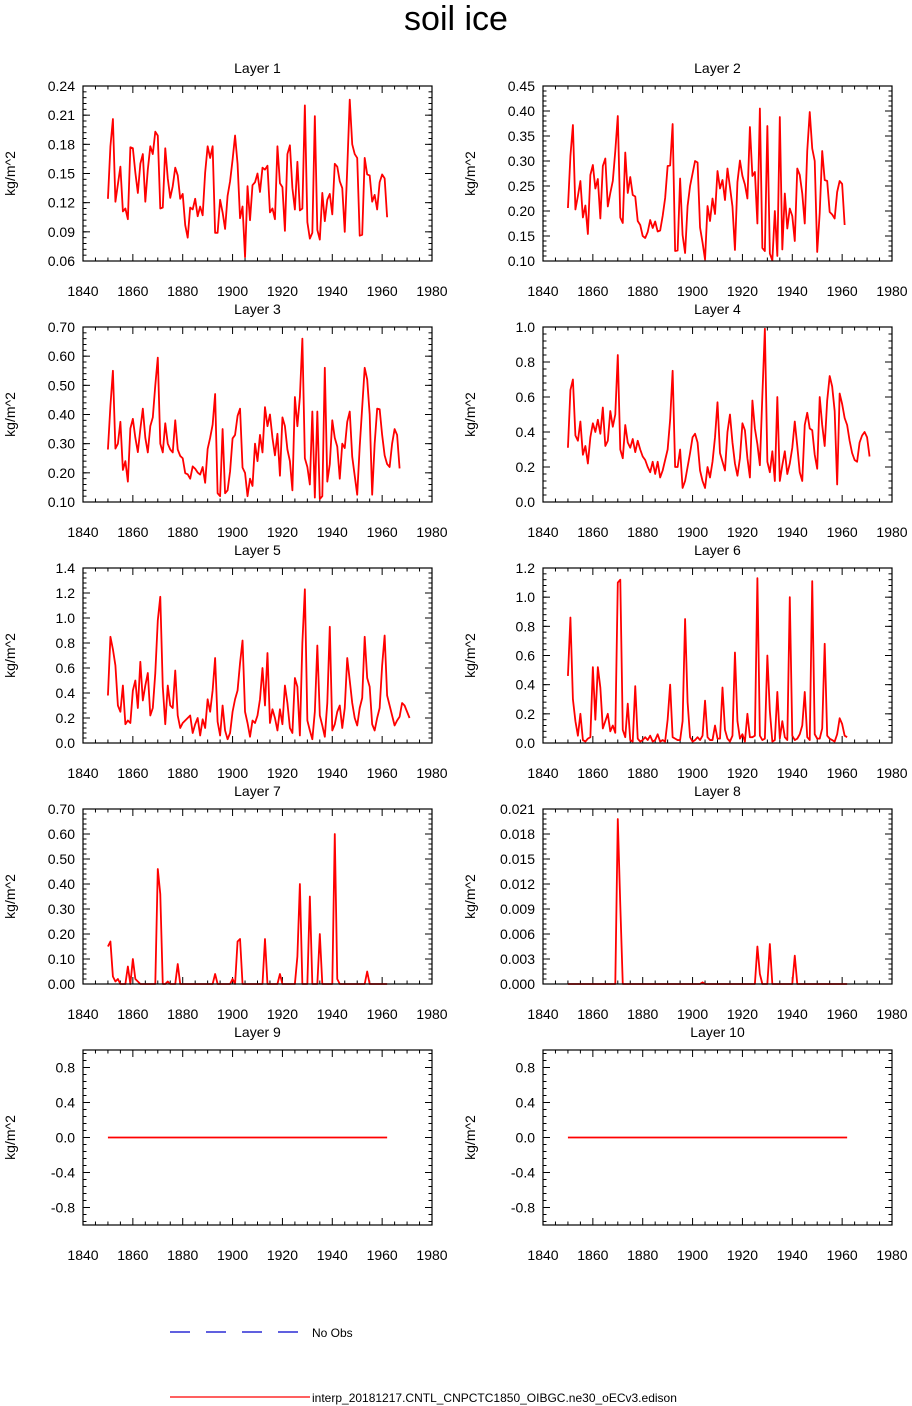  Describe the element at coordinates (526, 397) in the screenshot. I see `y-tick-label-layer-4: 0.6` at that location.